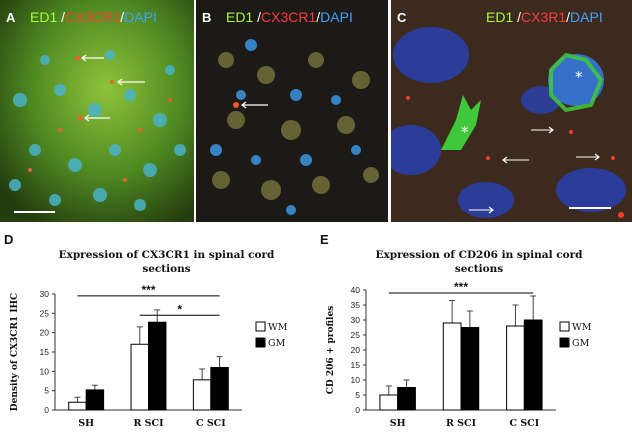 The height and width of the screenshot is (435, 632). Describe the element at coordinates (318, 17) in the screenshot. I see `stain-sep2-b: /` at that location.